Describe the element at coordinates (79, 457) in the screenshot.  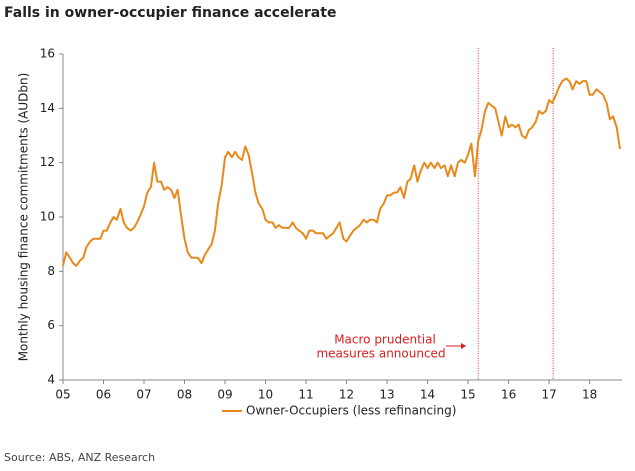
I see `source-note: Source: ABS, ANZ Research` at that location.